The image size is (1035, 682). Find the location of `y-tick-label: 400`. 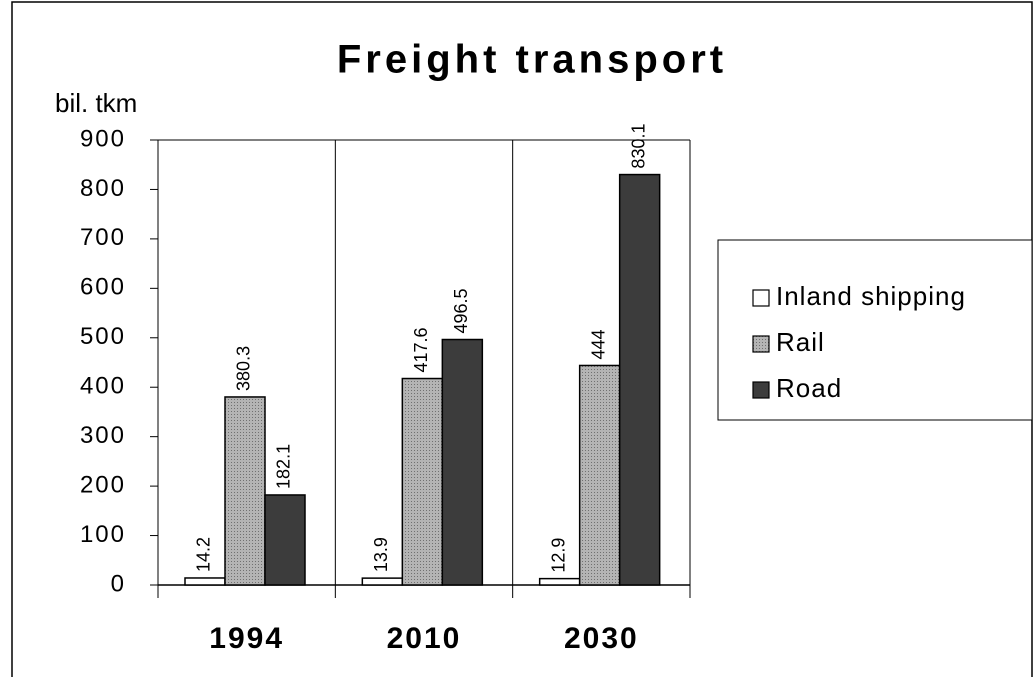

y-tick-label: 400 is located at coordinates (103, 386).